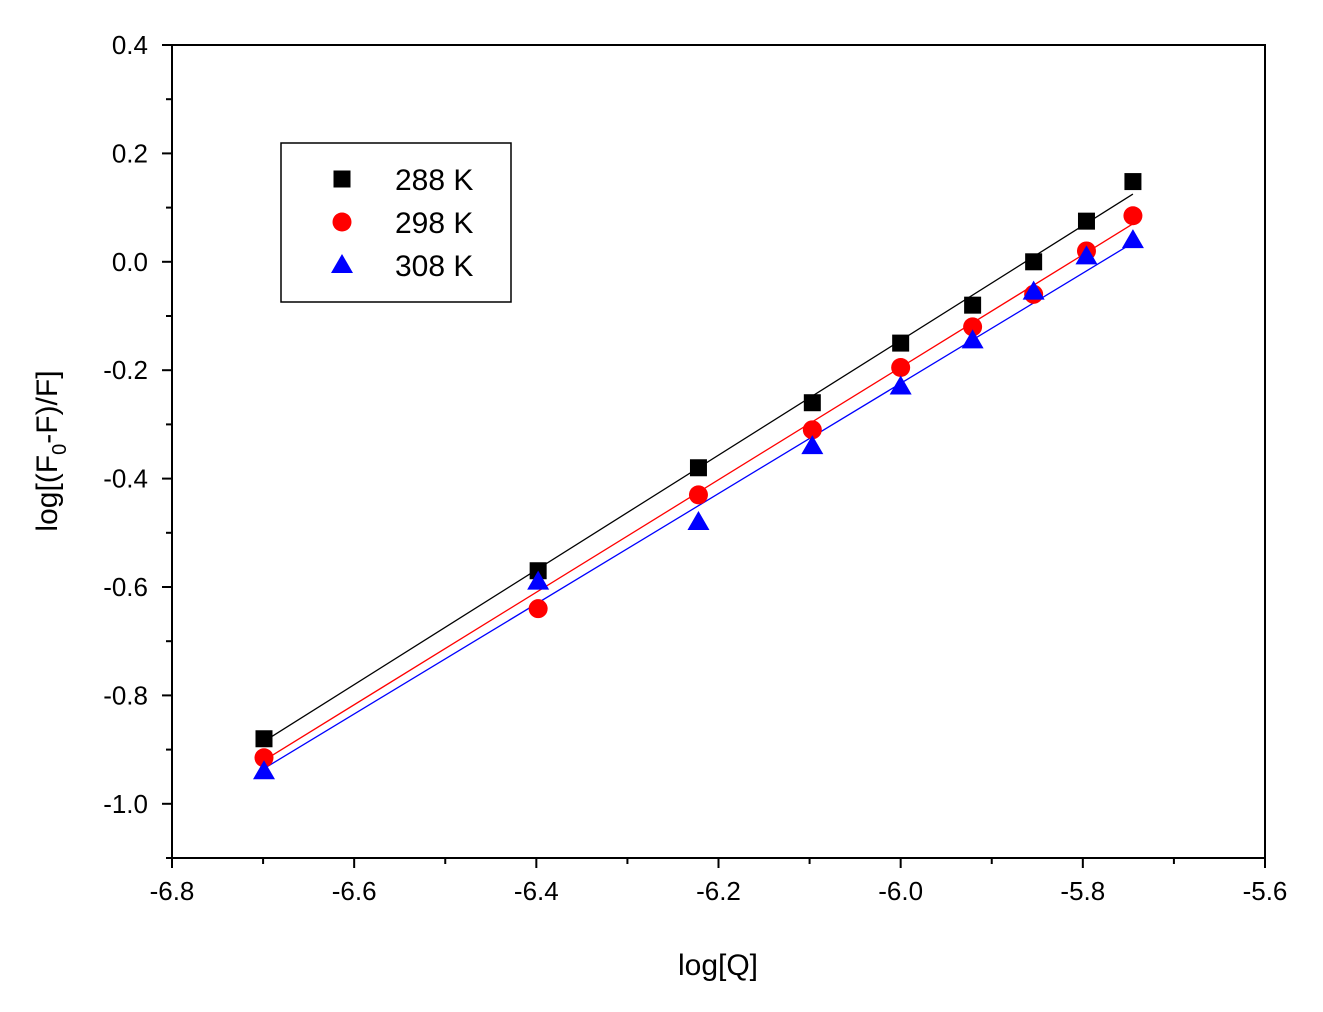 This screenshot has width=1323, height=1012. I want to click on y-tick-label: -0.2, so click(125, 370).